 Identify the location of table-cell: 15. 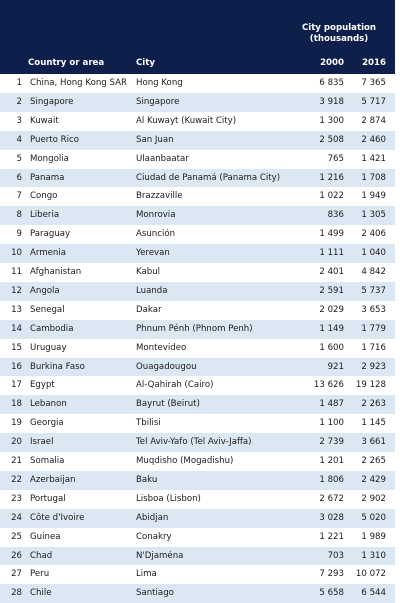
(16, 347).